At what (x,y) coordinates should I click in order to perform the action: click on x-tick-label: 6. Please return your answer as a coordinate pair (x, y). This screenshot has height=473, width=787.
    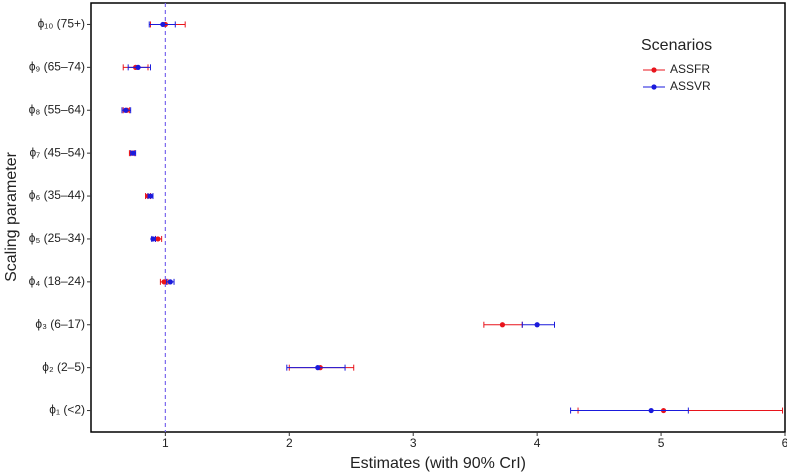
    Looking at the image, I should click on (784, 443).